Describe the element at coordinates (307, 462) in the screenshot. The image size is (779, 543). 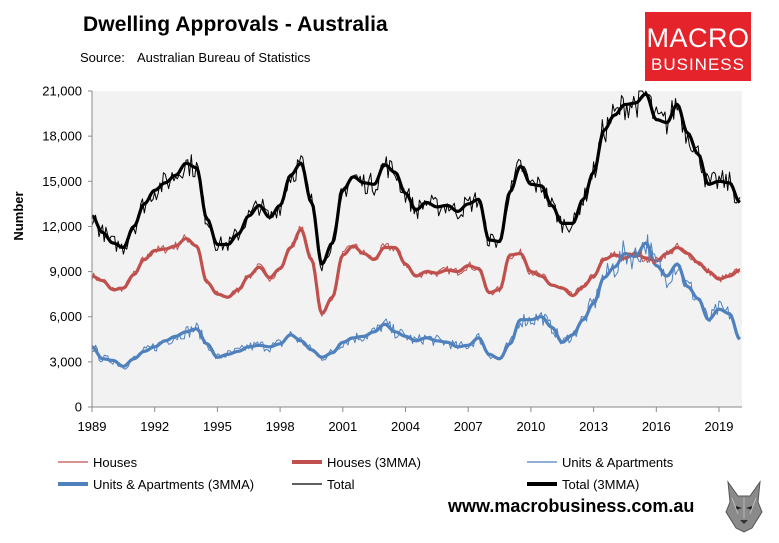
I see `legend-swatch-houses-3mma` at that location.